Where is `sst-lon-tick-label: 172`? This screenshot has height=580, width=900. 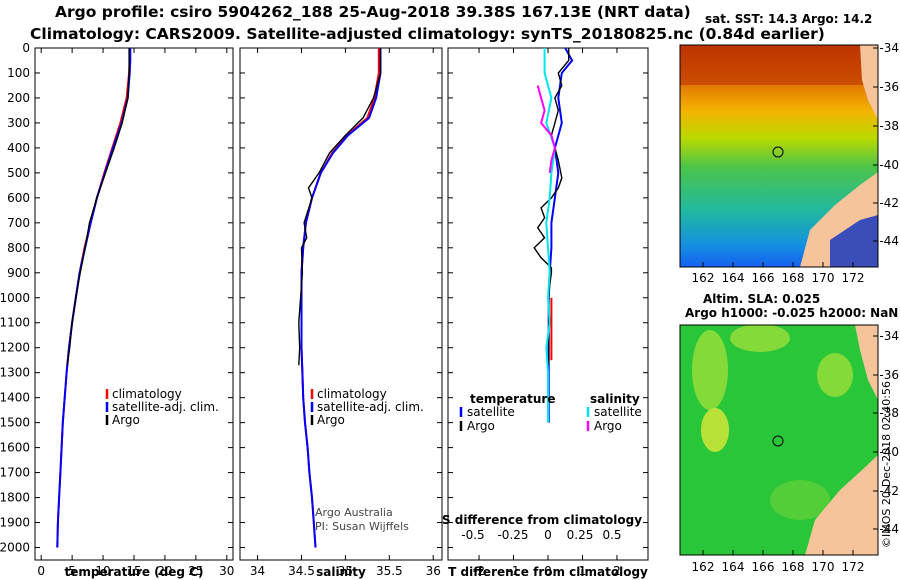 sst-lon-tick-label: 172 is located at coordinates (853, 278).